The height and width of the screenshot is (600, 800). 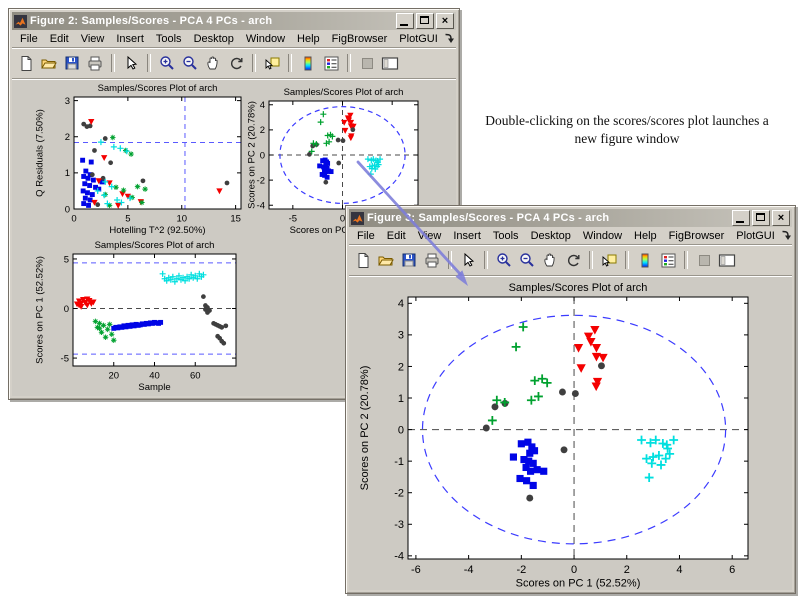 I want to click on figure2-menu-insert: Insert, so click(x=130, y=38).